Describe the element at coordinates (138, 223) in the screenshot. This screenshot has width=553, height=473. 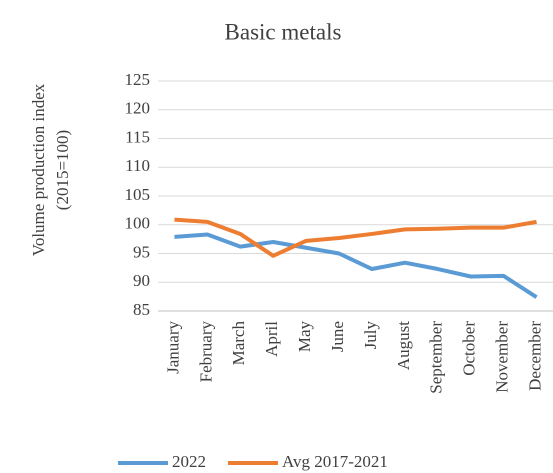
I see `y-tick-label: 100` at that location.